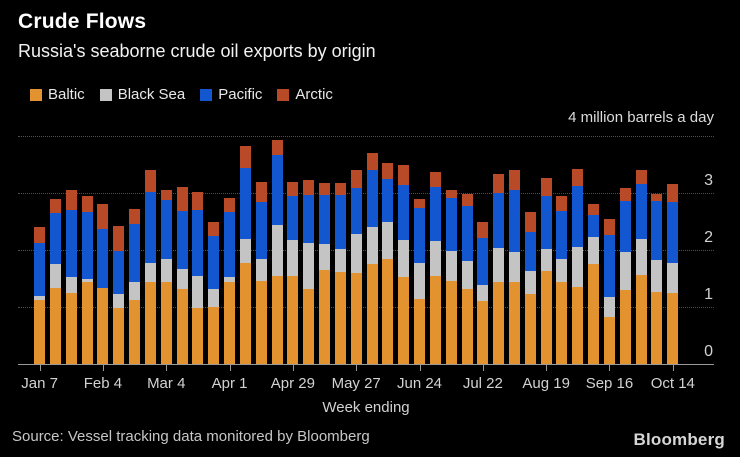 Image resolution: width=740 pixels, height=457 pixels. I want to click on legend-label-baltic: Baltic, so click(66, 94).